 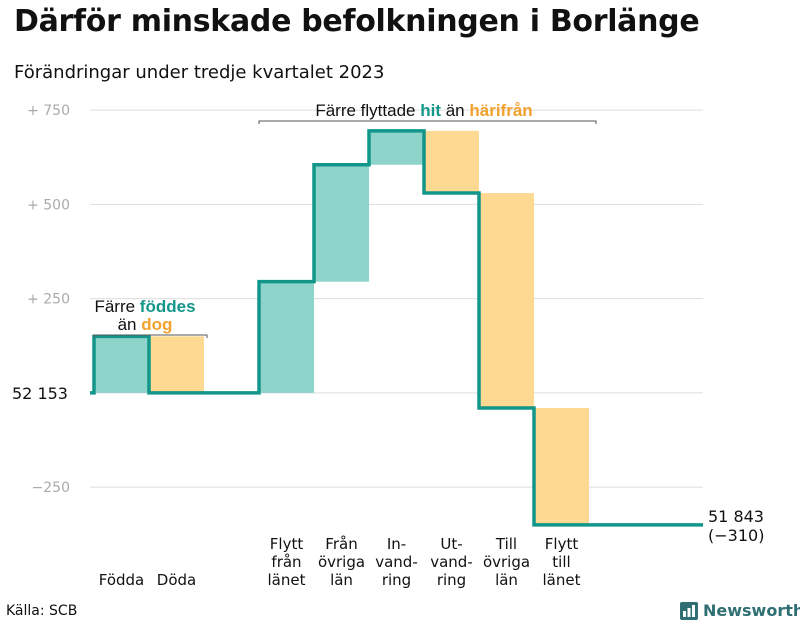 I want to click on annotation-births-line2: än dog, so click(x=145, y=324).